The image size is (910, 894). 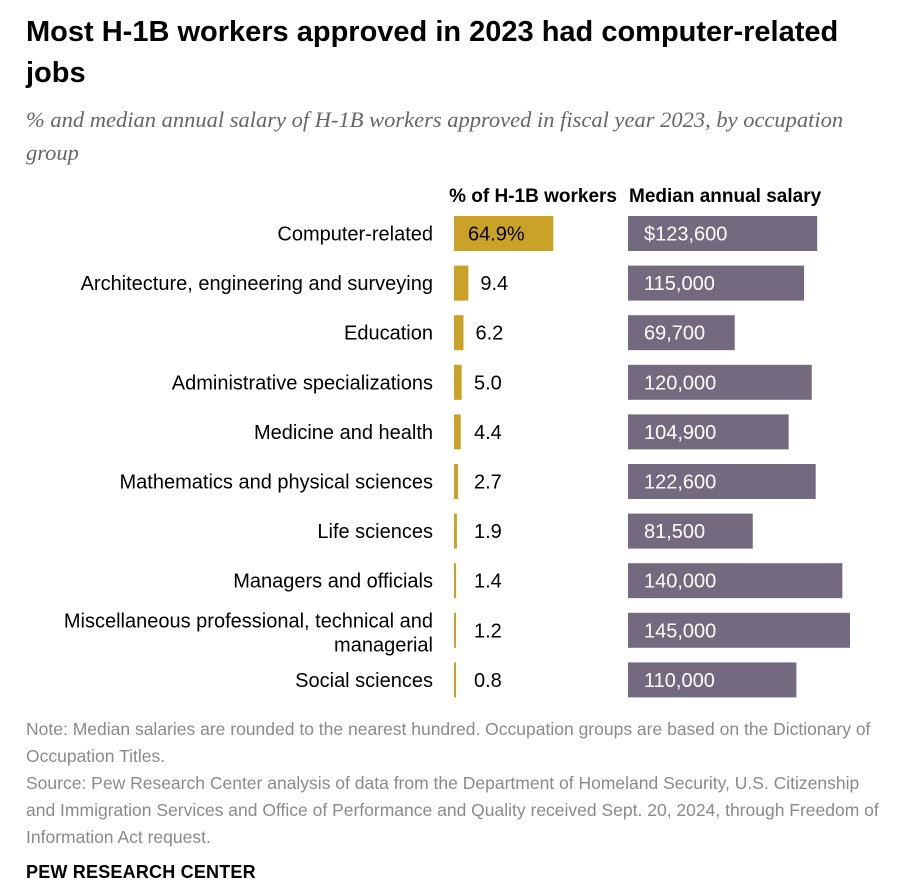 I want to click on category-label: Education, so click(x=388, y=334).